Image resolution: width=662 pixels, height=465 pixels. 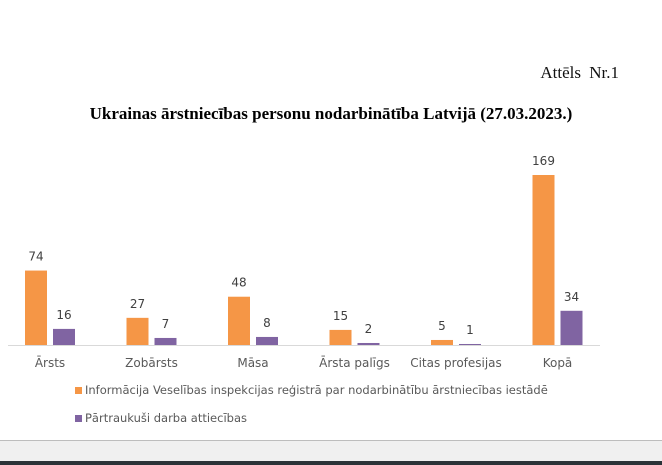 What do you see at coordinates (311, 418) in the screenshot?
I see `legend-item-terminated: Pārtraukuši darba attiecības` at bounding box center [311, 418].